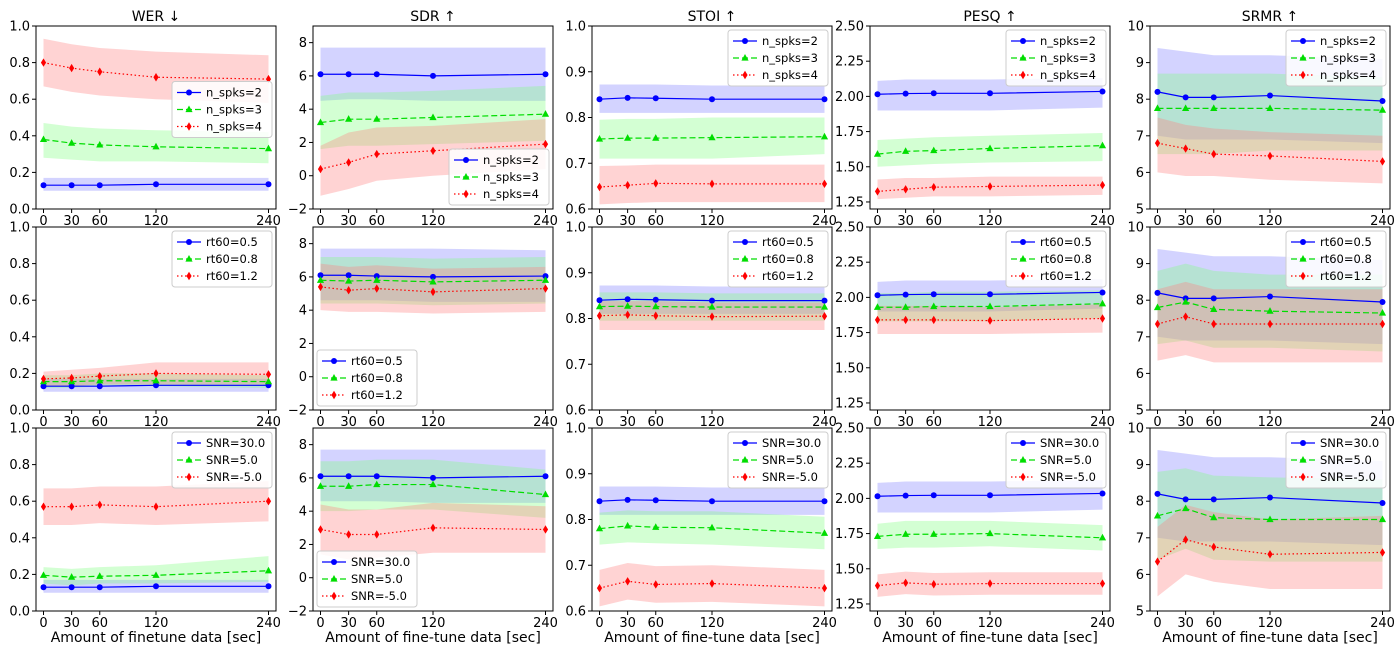 This screenshot has width=1400, height=652. What do you see at coordinates (303, 244) in the screenshot?
I see `y-tick-label: 8` at bounding box center [303, 244].